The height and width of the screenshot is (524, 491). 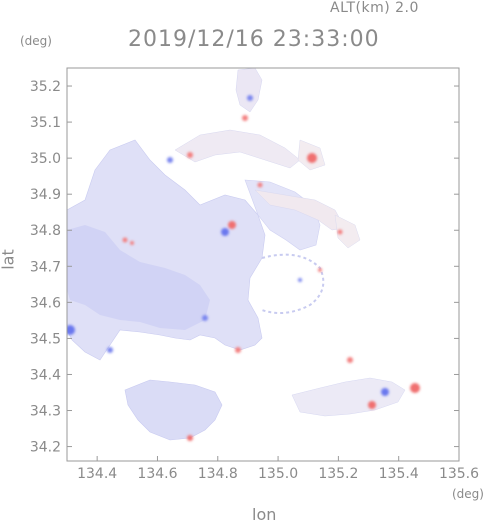 I want to click on x-tick-label: 135.0, so click(x=278, y=474).